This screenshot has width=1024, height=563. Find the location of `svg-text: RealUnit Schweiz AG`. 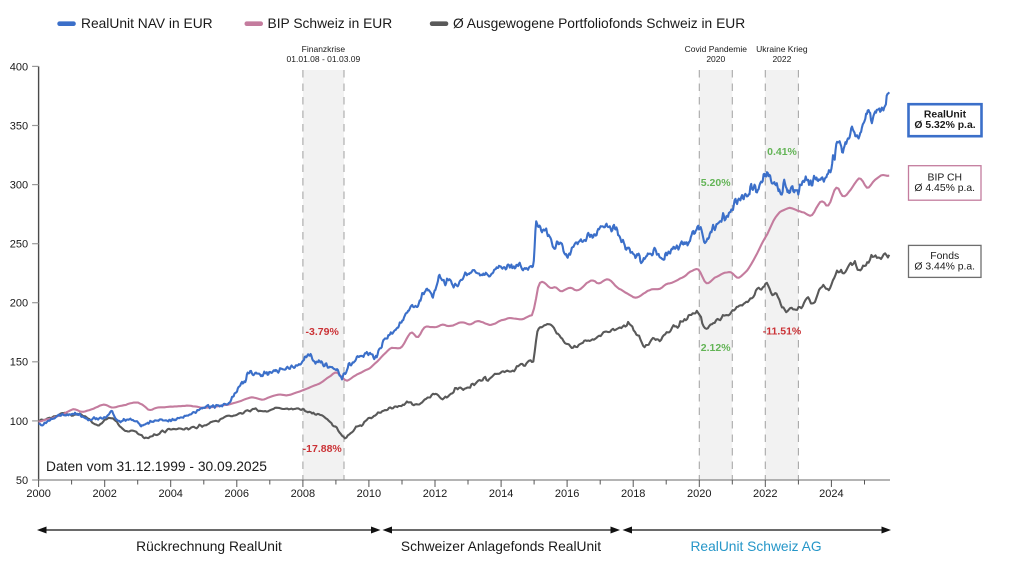

svg-text: RealUnit Schweiz AG is located at coordinates (755, 546).